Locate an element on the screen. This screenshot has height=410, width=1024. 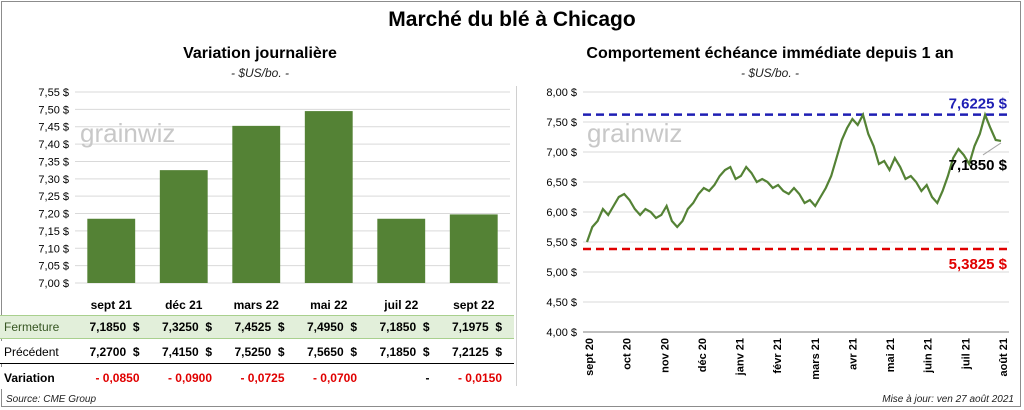
x-tick-label: sept 20 is located at coordinates (590, 357).